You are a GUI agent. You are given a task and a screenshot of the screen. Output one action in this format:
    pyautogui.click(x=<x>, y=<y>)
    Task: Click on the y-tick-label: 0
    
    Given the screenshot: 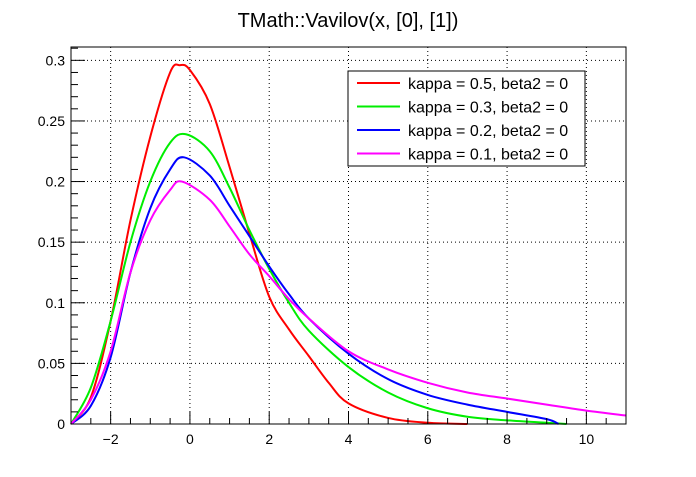 What is the action you would take?
    pyautogui.click(x=61, y=424)
    